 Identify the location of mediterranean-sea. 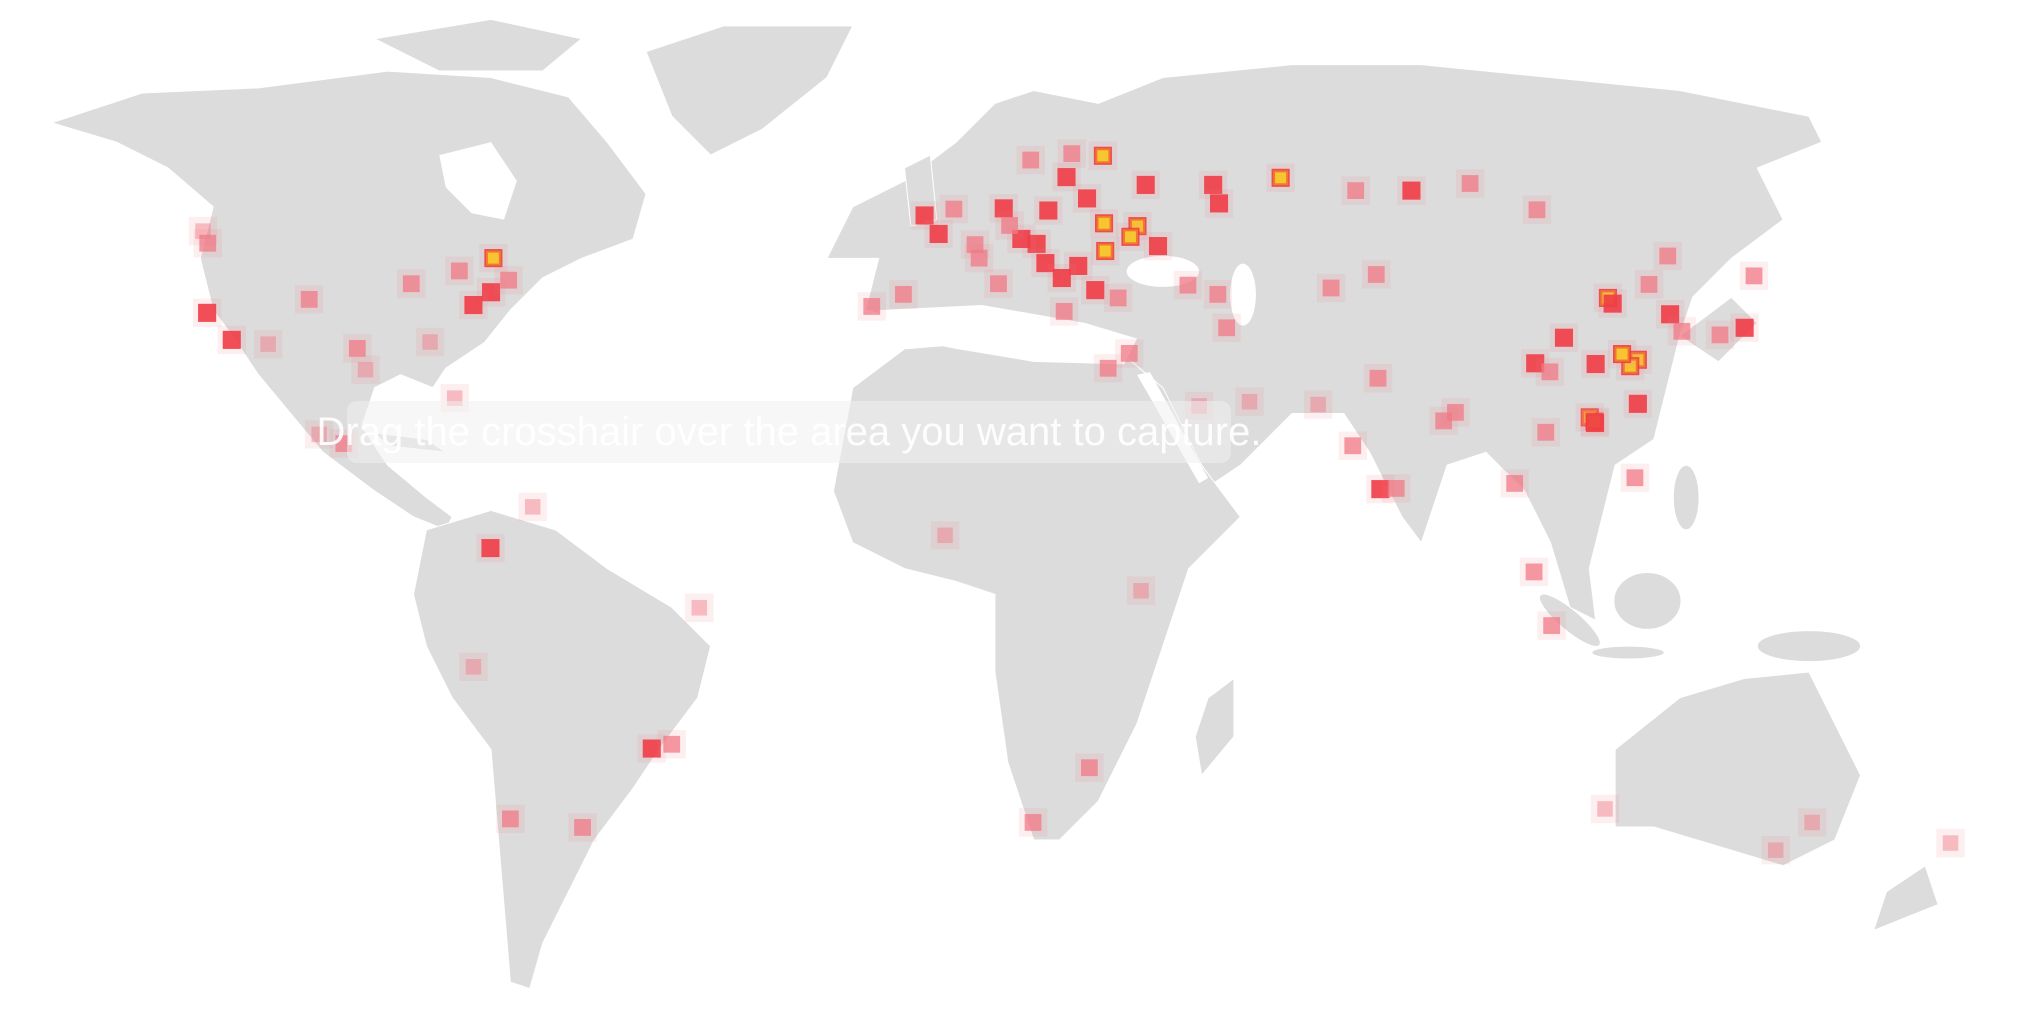
(1008, 334).